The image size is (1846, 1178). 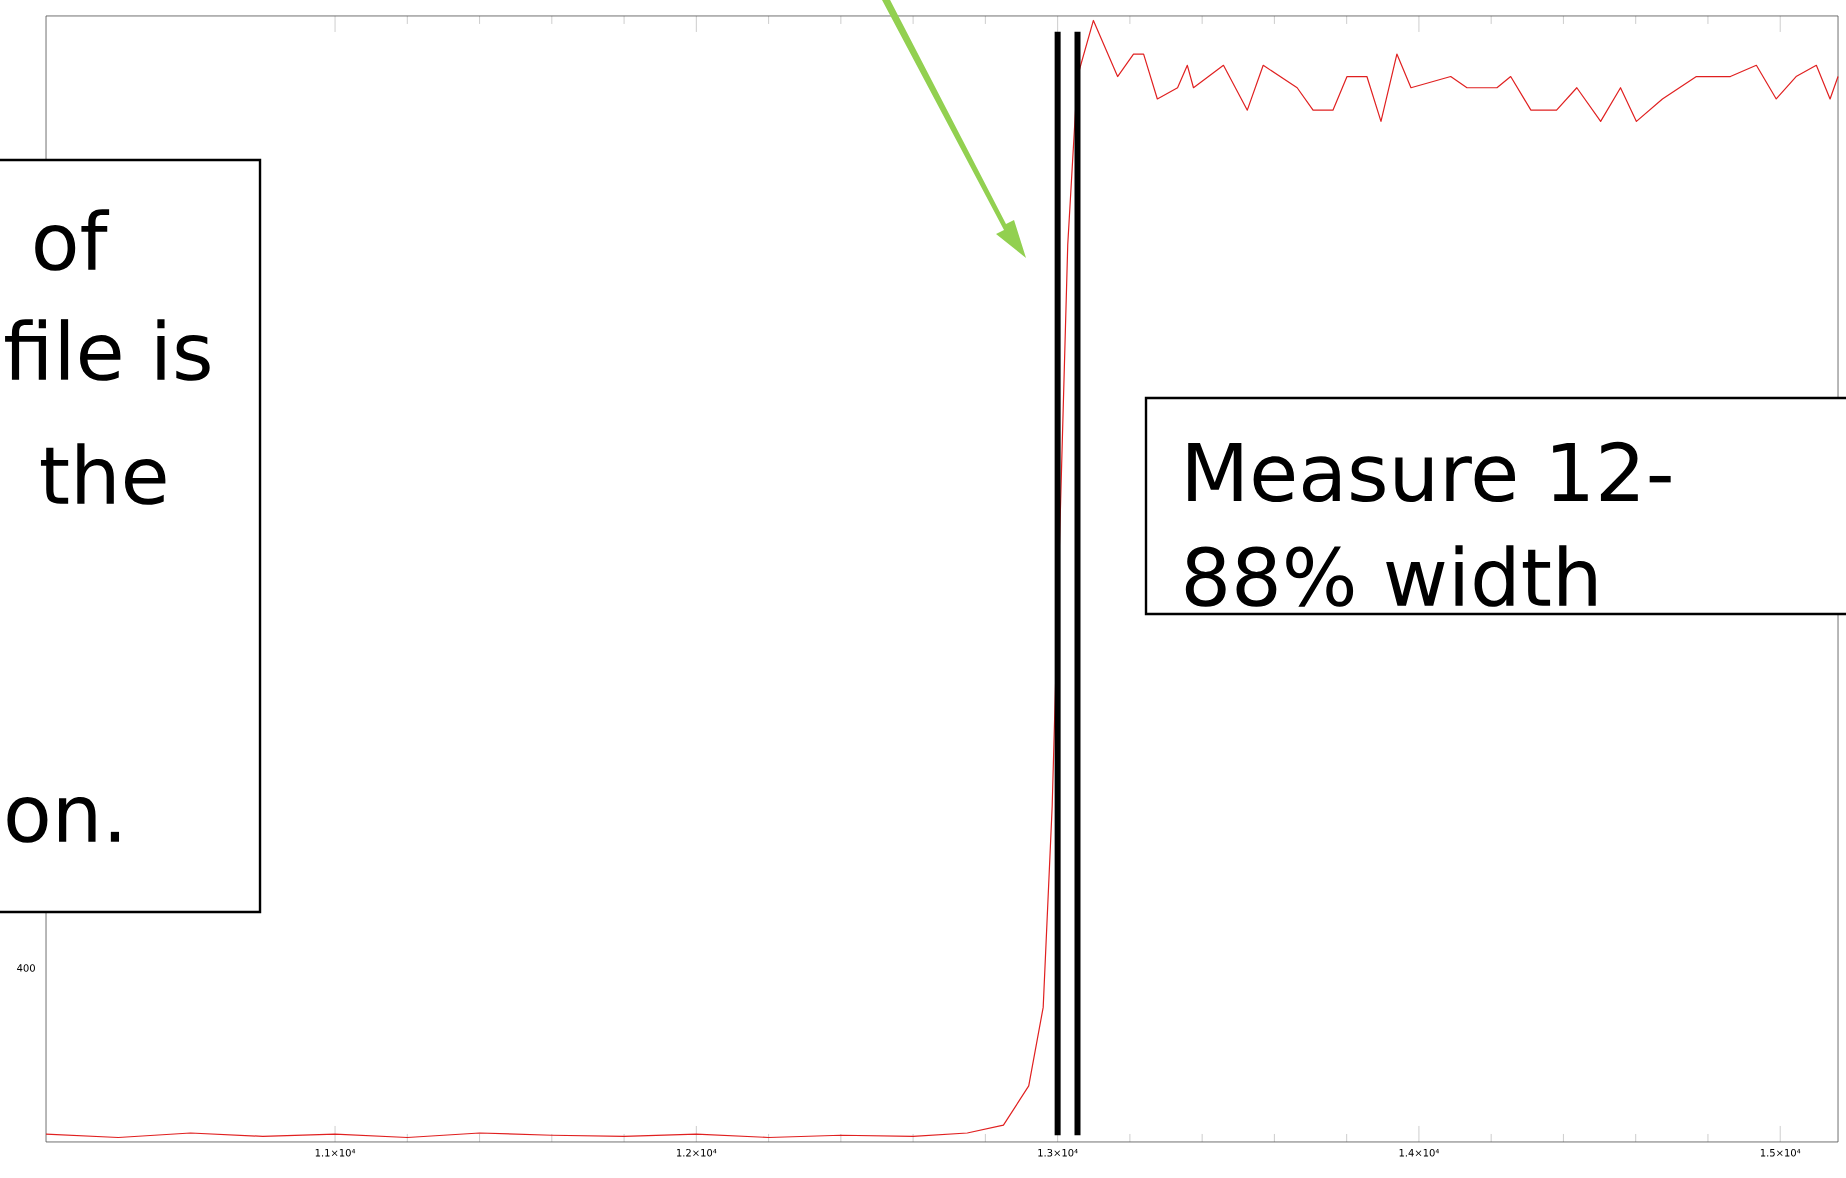 I want to click on annotation: file is, so click(x=107, y=350).